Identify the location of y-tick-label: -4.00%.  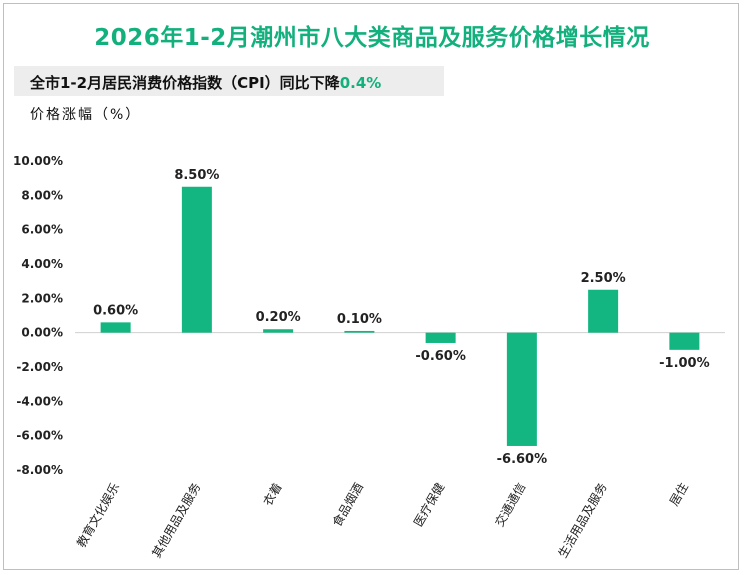
(39, 401).